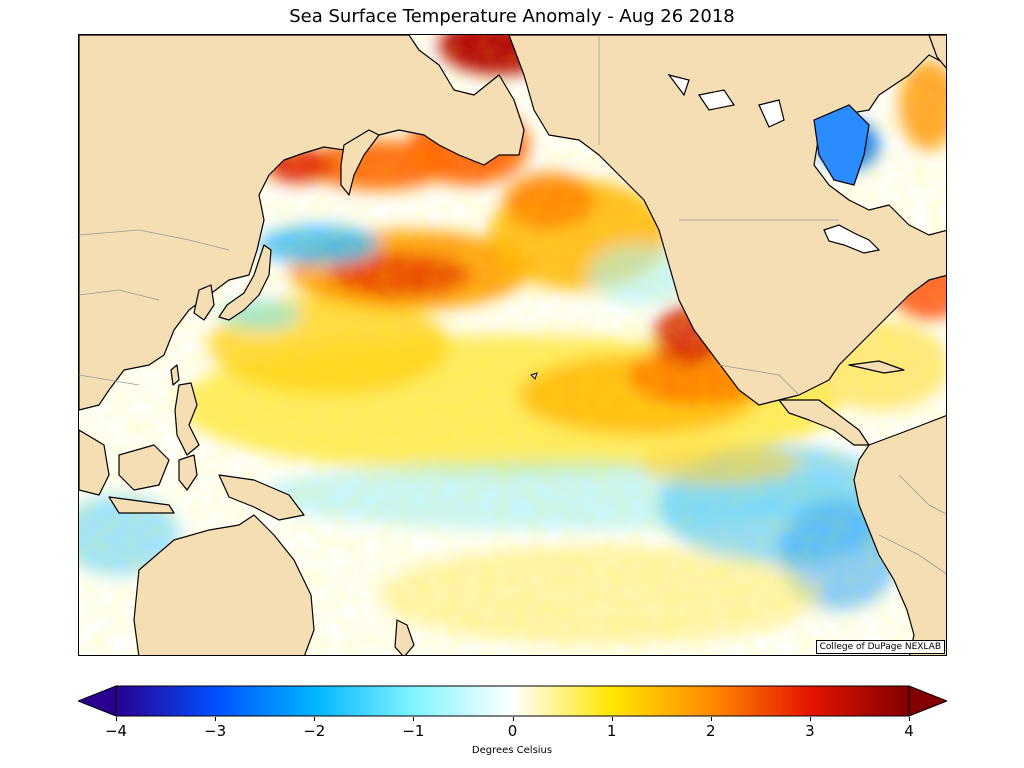 This screenshot has width=1024, height=768. What do you see at coordinates (141, 505) in the screenshot?
I see `land-java` at bounding box center [141, 505].